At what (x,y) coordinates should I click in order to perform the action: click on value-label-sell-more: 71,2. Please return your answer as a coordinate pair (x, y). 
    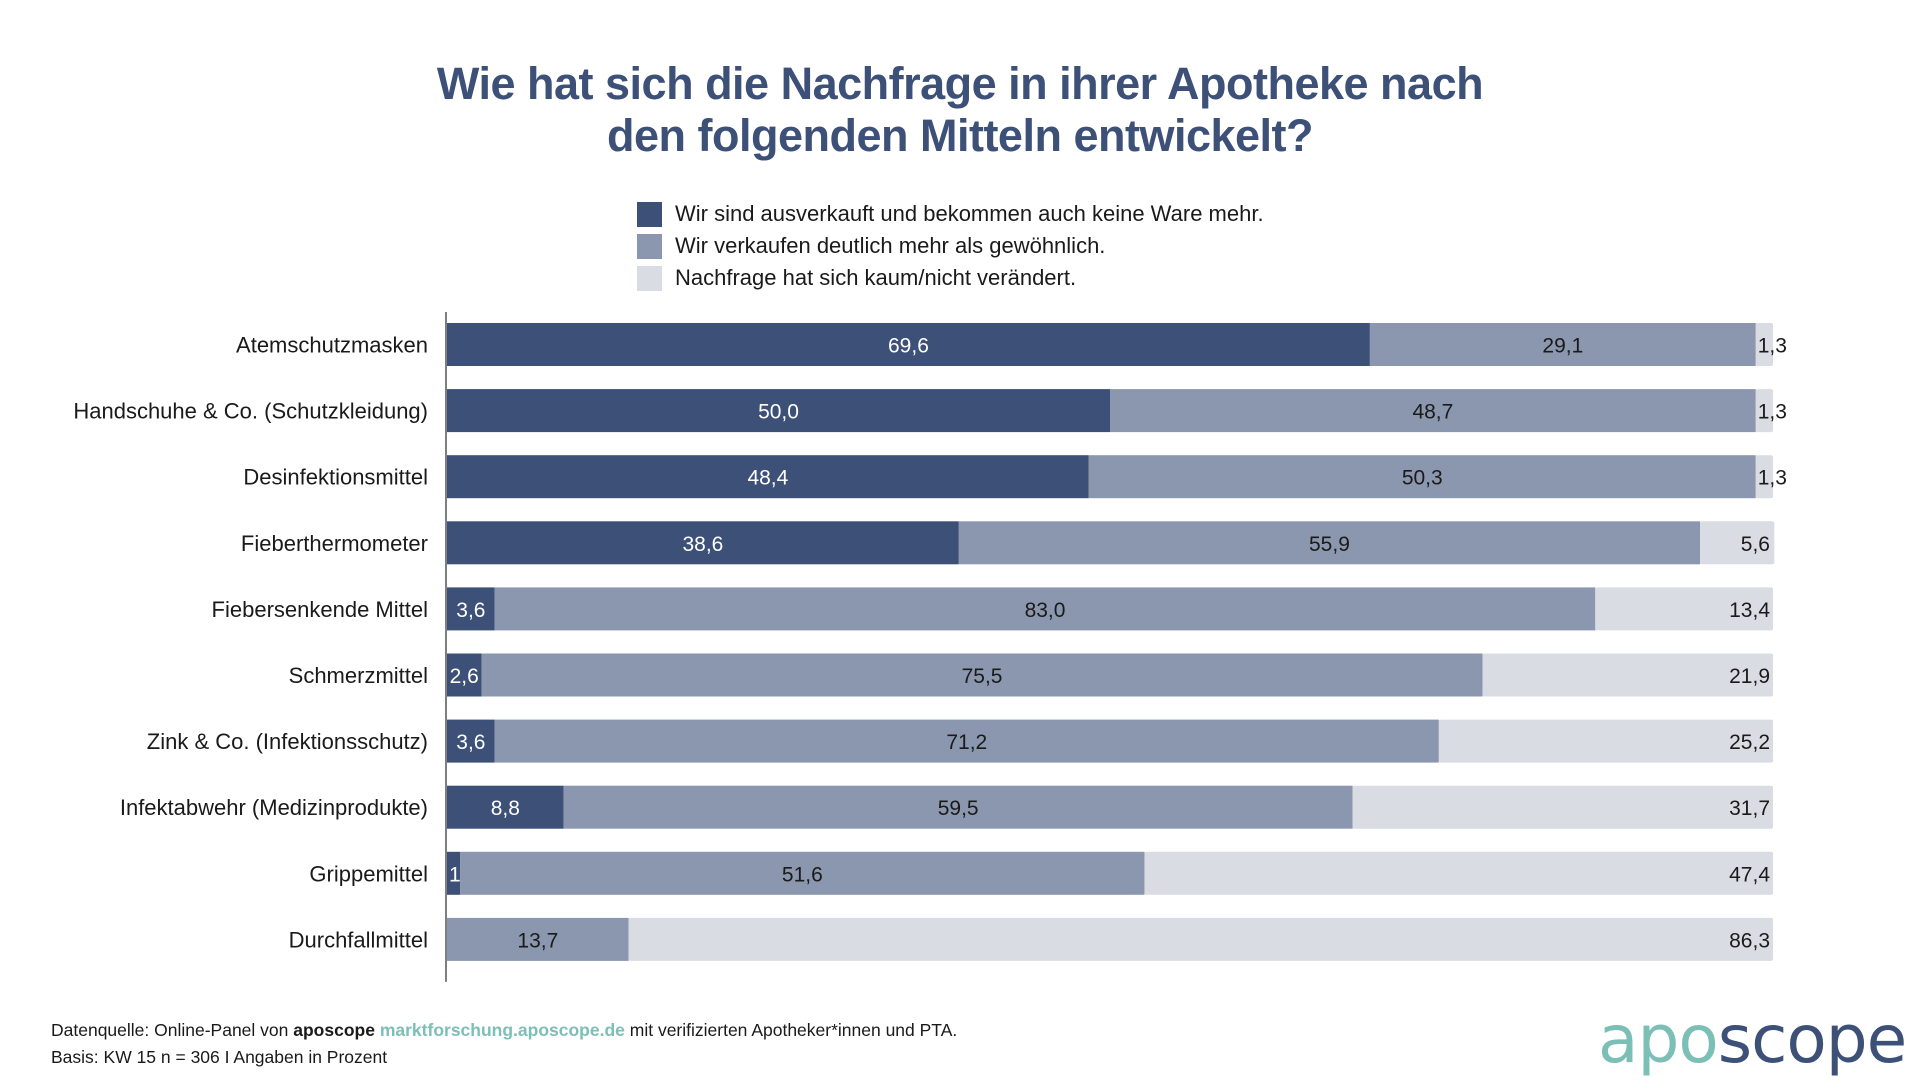
    Looking at the image, I should click on (966, 742).